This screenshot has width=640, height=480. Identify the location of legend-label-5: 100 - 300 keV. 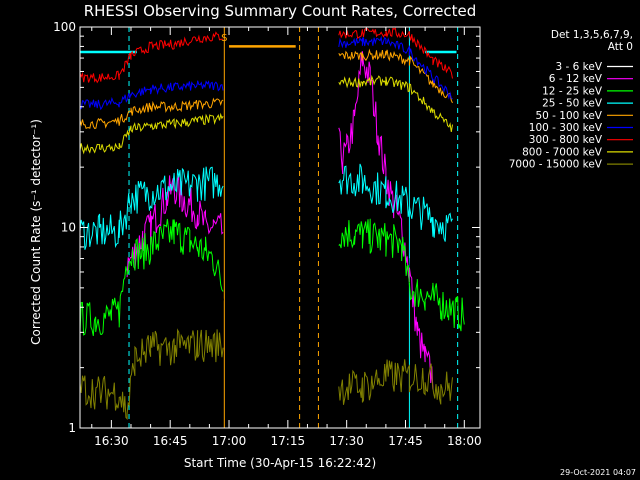
(566, 128).